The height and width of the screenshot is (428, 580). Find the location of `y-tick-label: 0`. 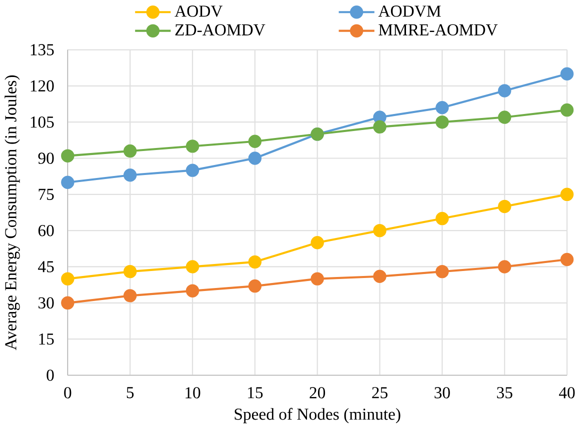

y-tick-label: 0 is located at coordinates (50, 375).